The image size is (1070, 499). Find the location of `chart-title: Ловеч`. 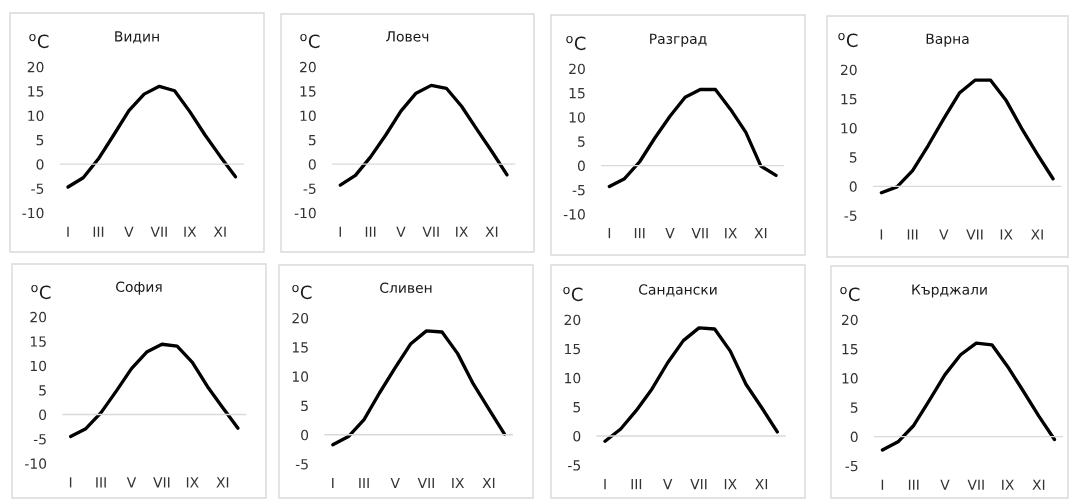

chart-title: Ловеч is located at coordinates (407, 36).